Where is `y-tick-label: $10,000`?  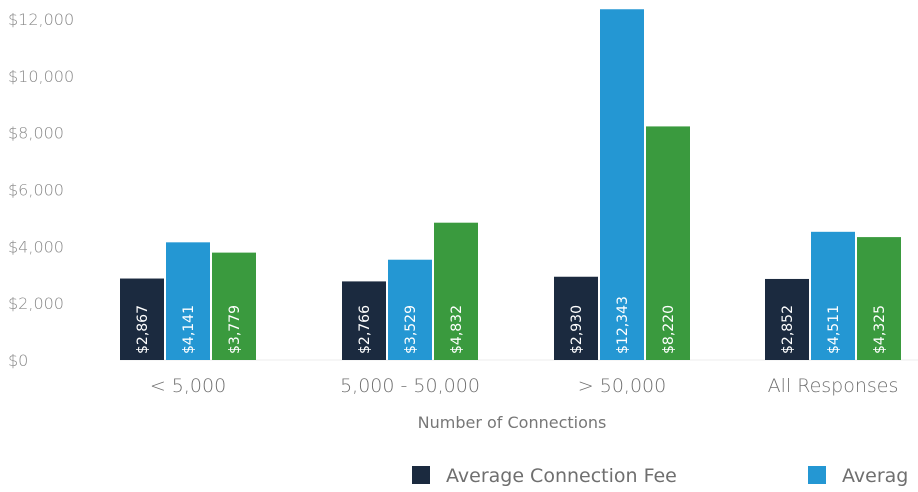 y-tick-label: $10,000 is located at coordinates (41, 76).